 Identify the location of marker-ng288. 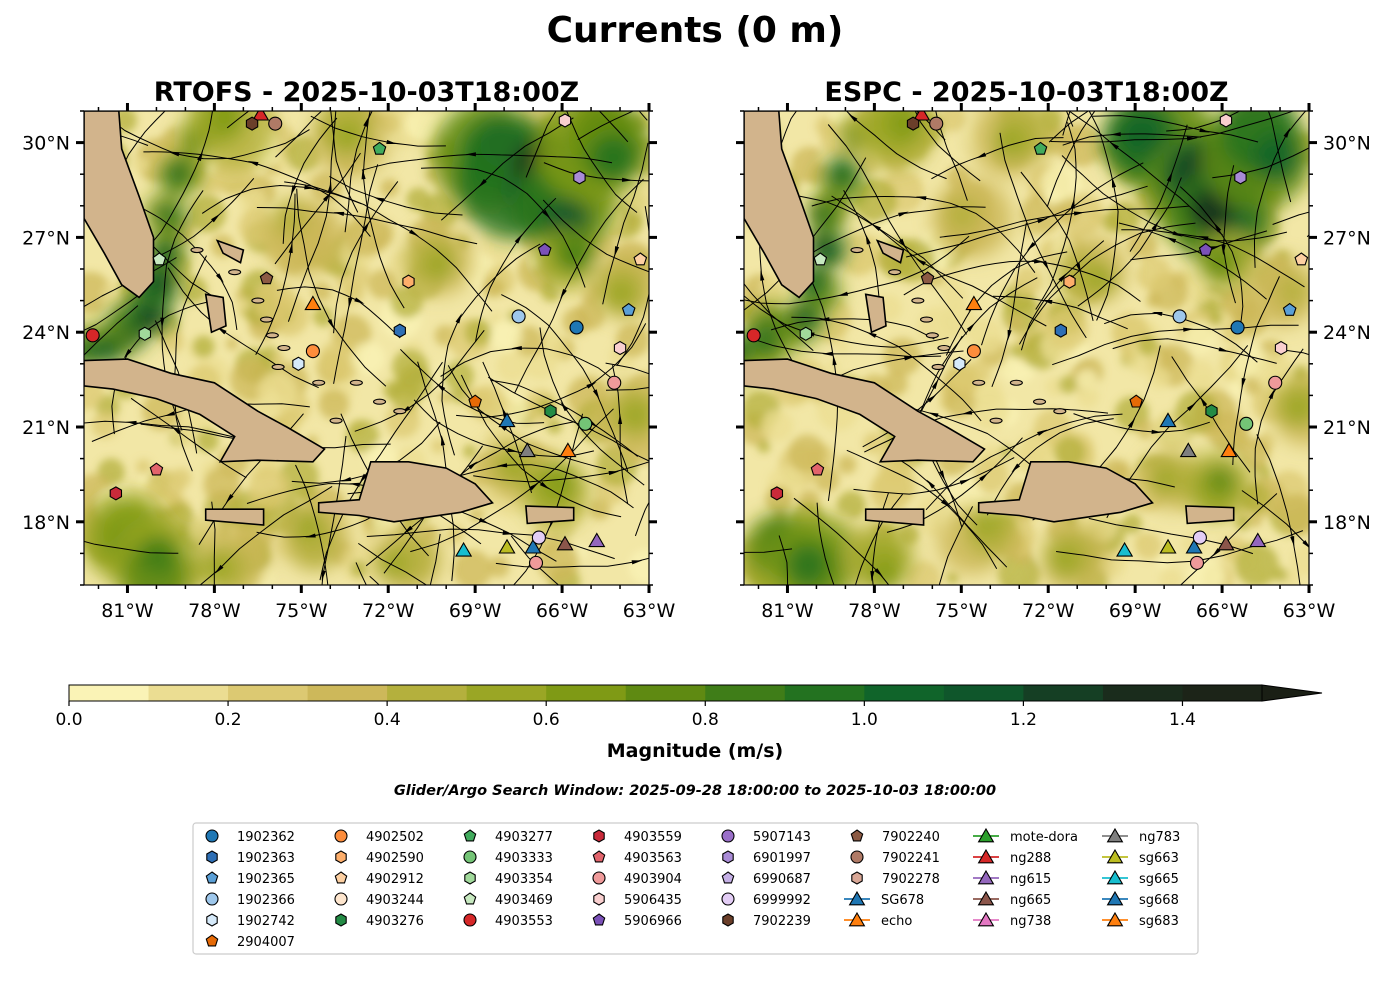
(261, 116).